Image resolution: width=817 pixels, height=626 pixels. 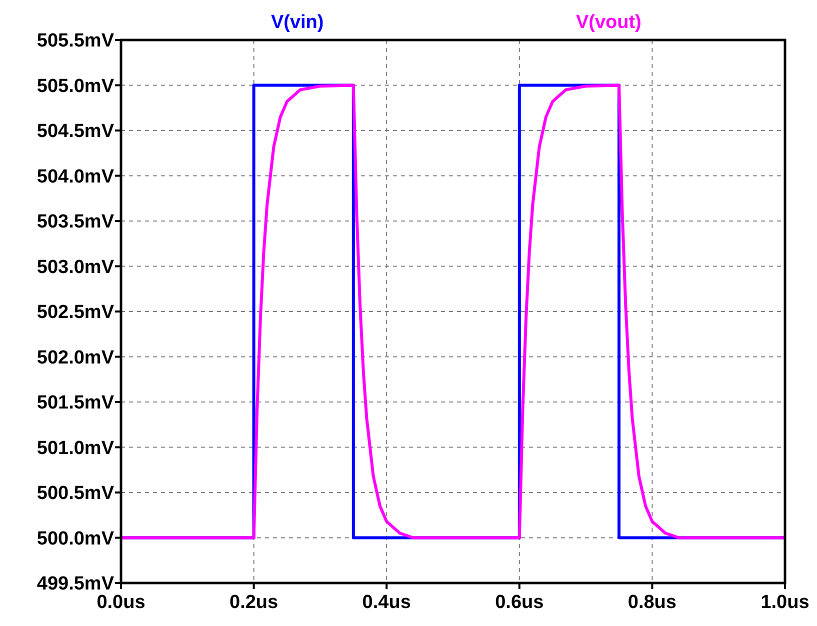 I want to click on x-tick-label: 0.0us, so click(x=121, y=602).